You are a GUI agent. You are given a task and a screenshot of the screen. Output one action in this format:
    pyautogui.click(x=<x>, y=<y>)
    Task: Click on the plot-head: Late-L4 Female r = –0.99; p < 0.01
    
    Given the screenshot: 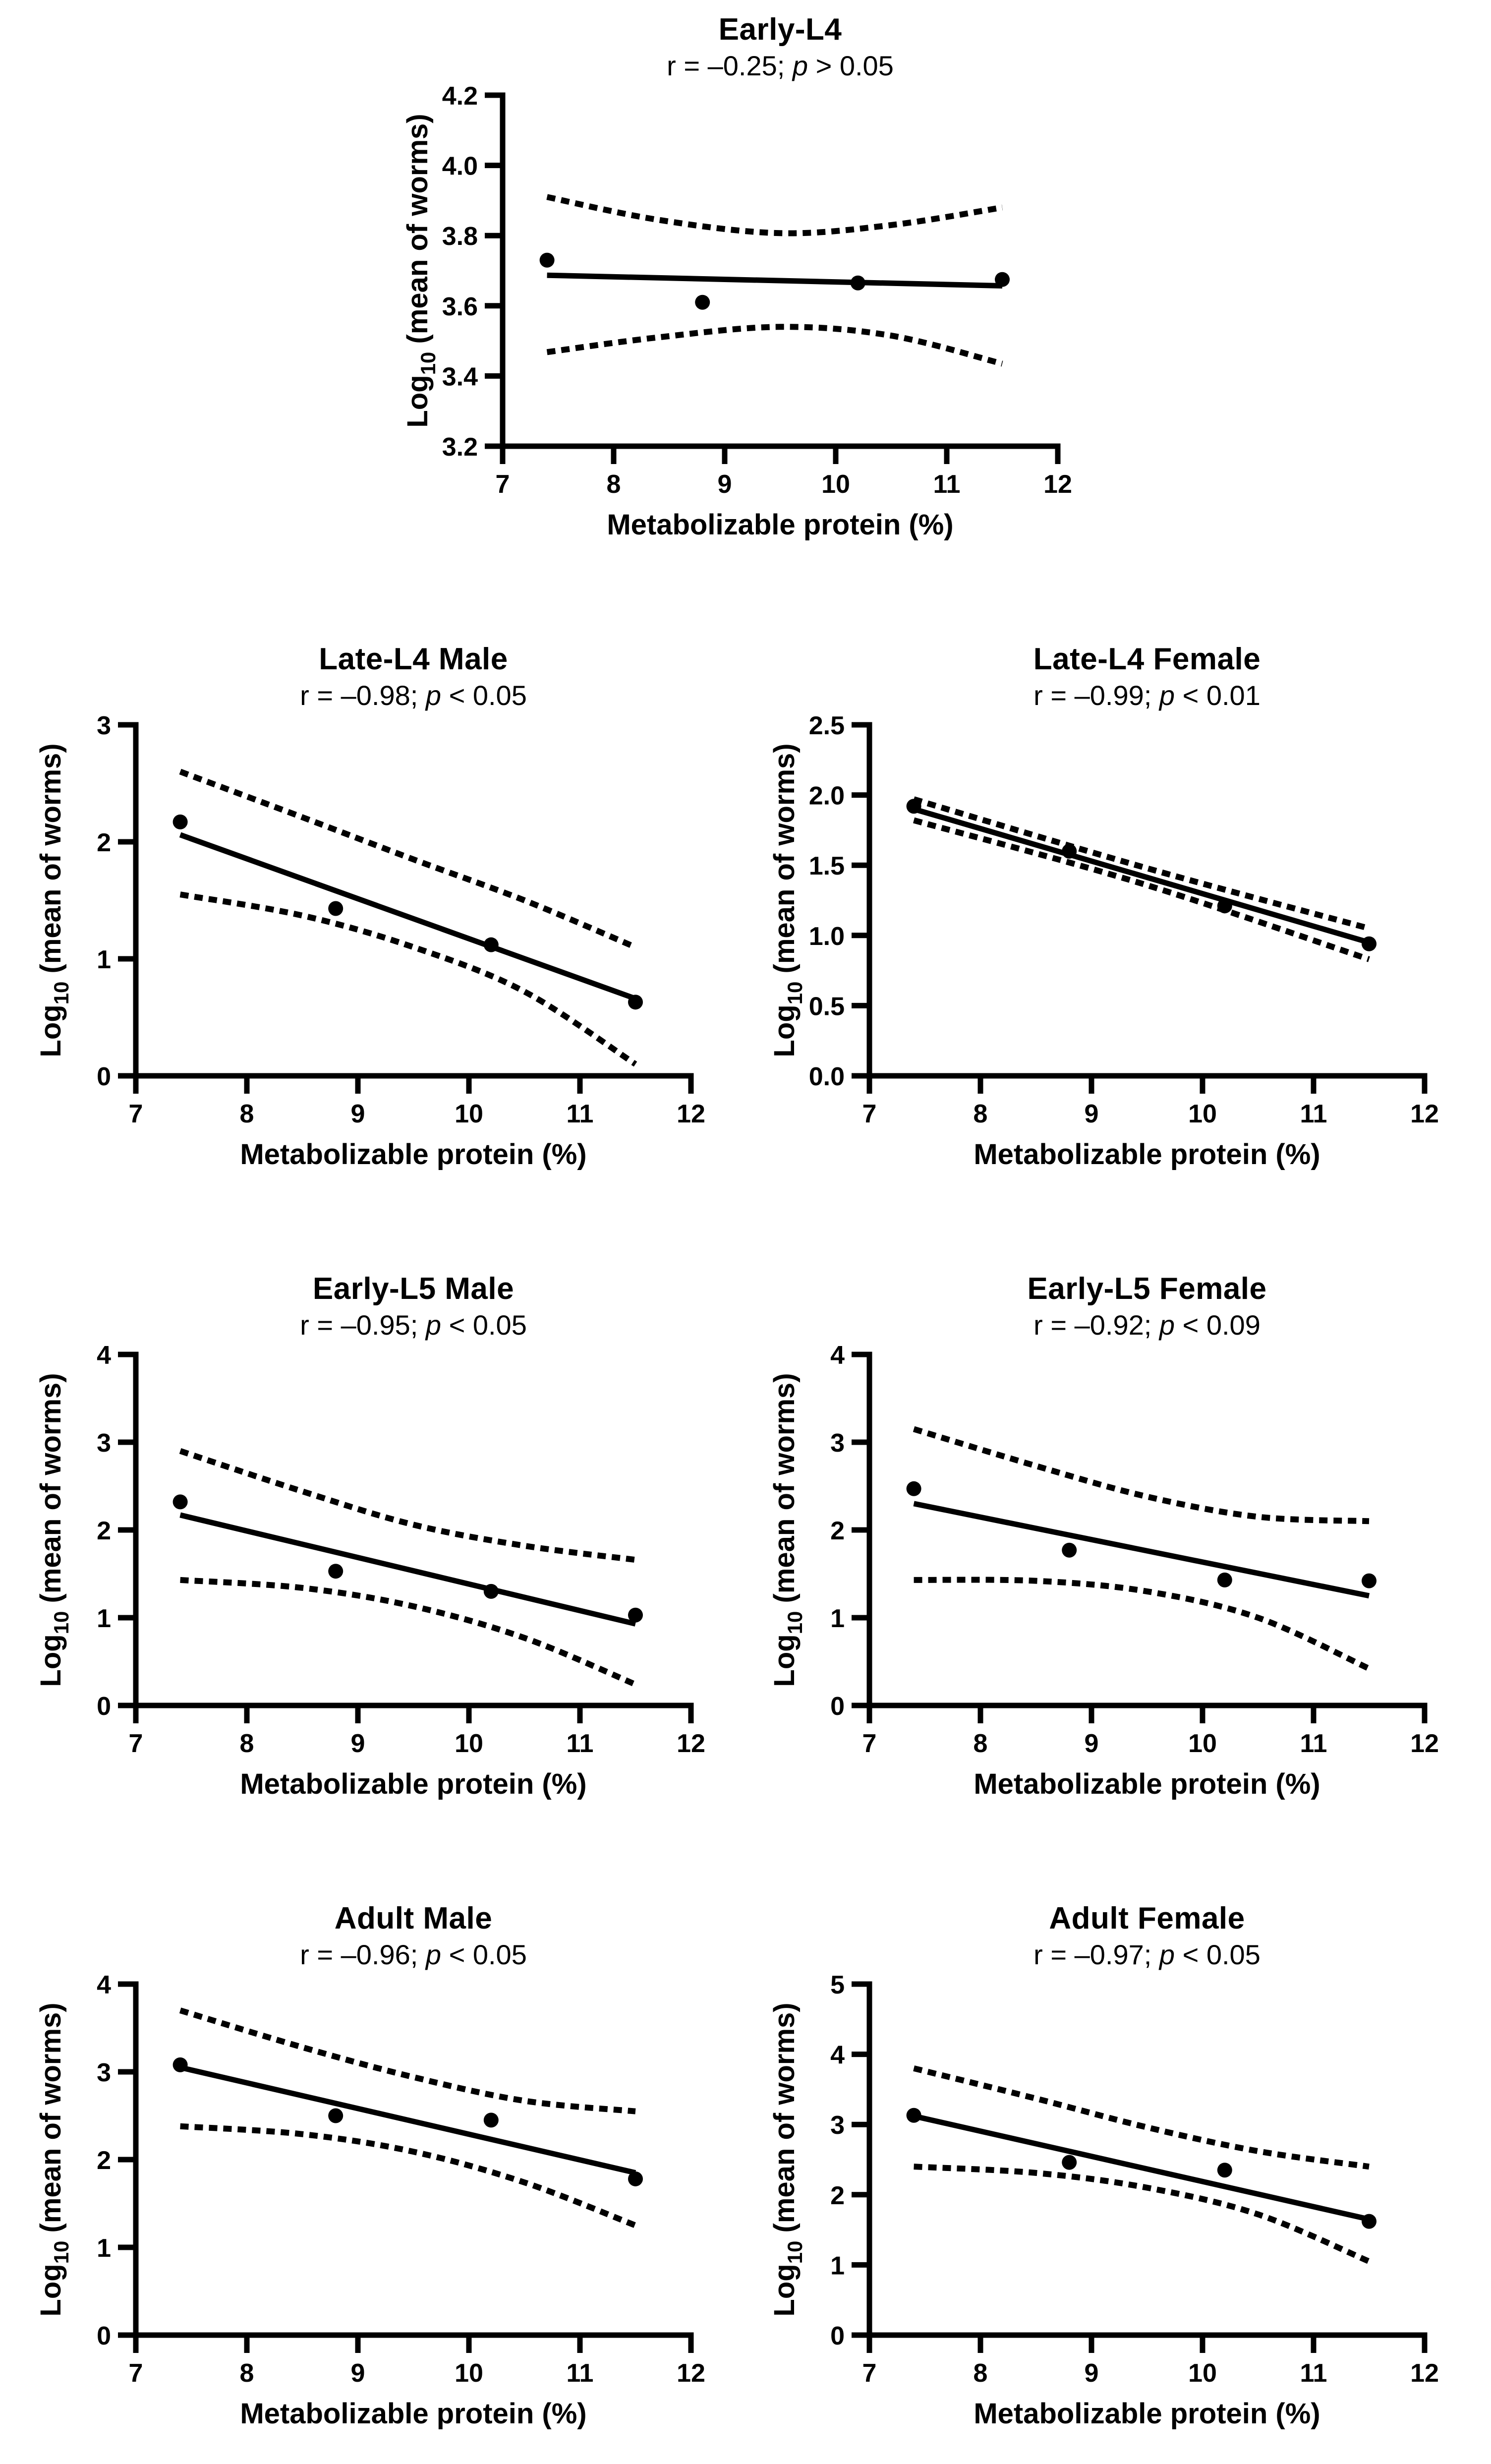 What is the action you would take?
    pyautogui.click(x=1147, y=678)
    